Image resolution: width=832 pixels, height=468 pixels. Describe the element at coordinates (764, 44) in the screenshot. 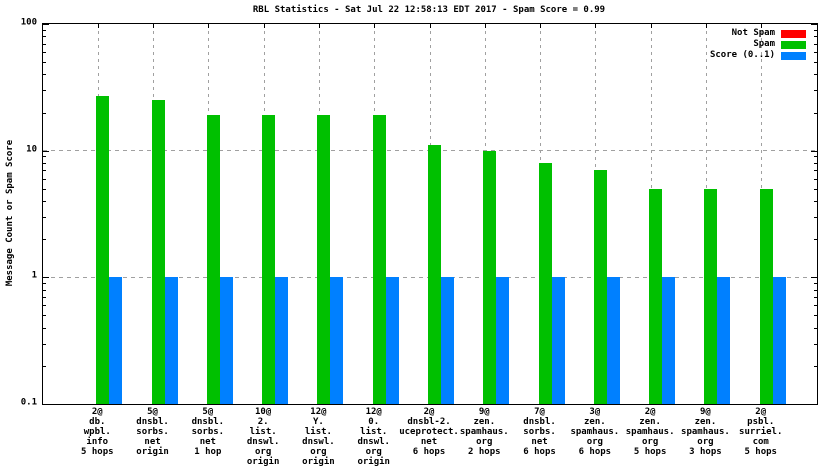

I see `legend-label: Spam` at that location.